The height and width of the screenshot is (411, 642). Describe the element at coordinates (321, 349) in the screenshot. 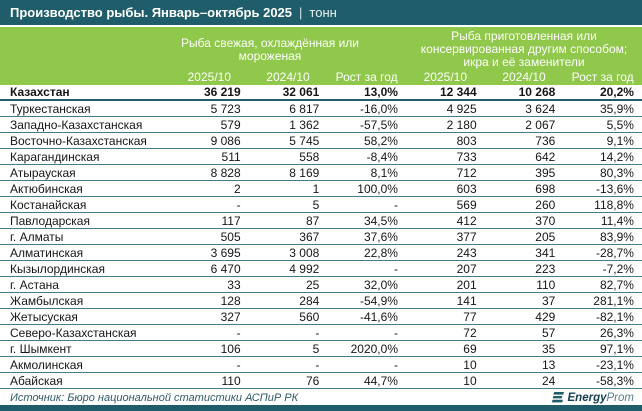

I see `table-row: г. Шымкент 106 5 2020,0% 69 35 97,1%` at that location.